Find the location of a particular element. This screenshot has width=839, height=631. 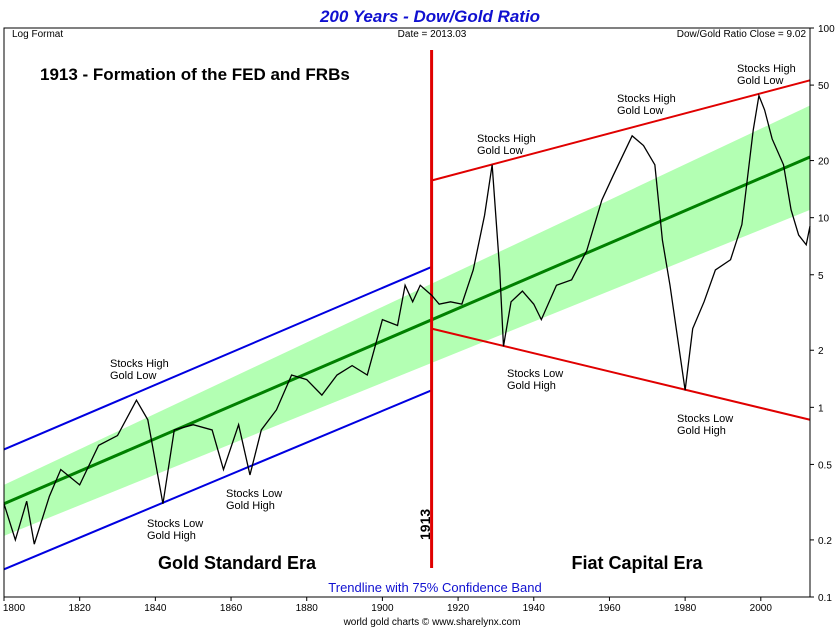

x-tick-label: 1920 is located at coordinates (458, 608).